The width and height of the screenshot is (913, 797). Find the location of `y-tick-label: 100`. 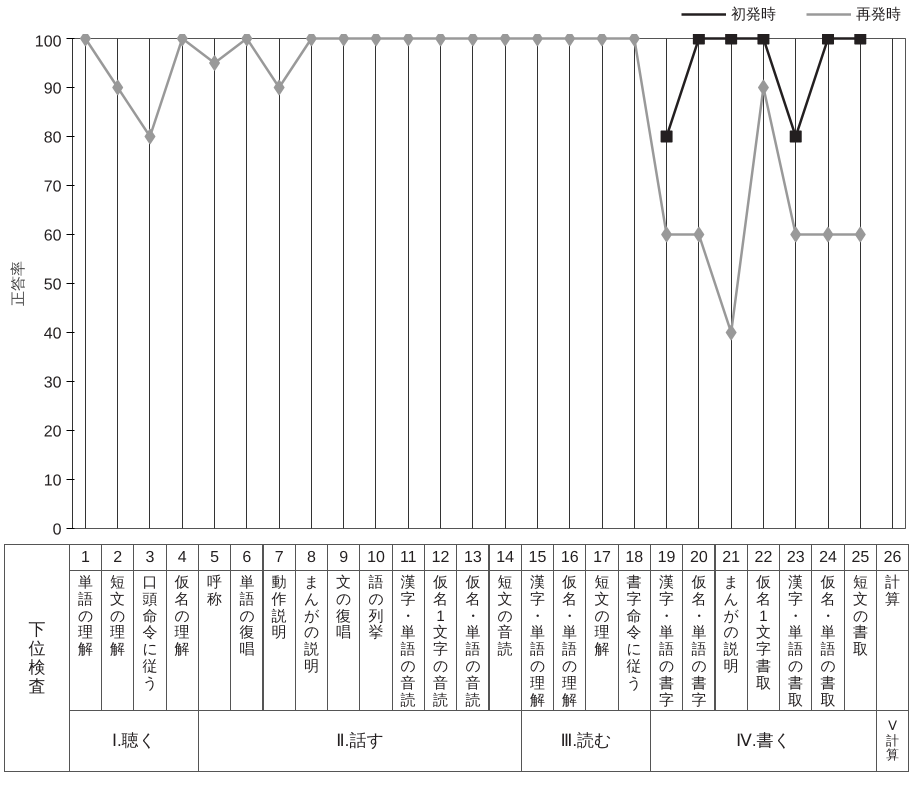

y-tick-label: 100 is located at coordinates (48, 42).